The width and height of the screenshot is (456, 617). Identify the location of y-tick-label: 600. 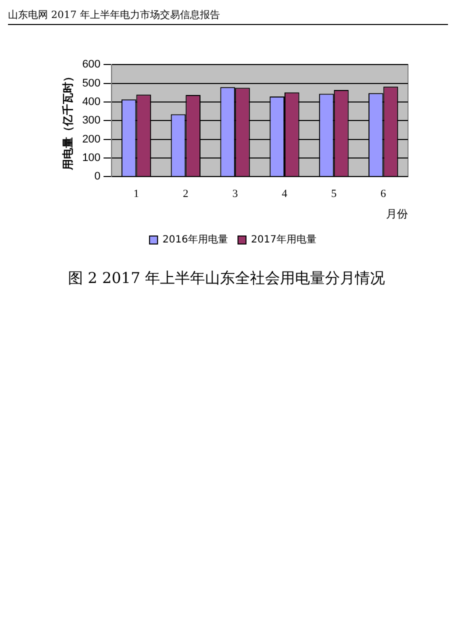
(91, 64).